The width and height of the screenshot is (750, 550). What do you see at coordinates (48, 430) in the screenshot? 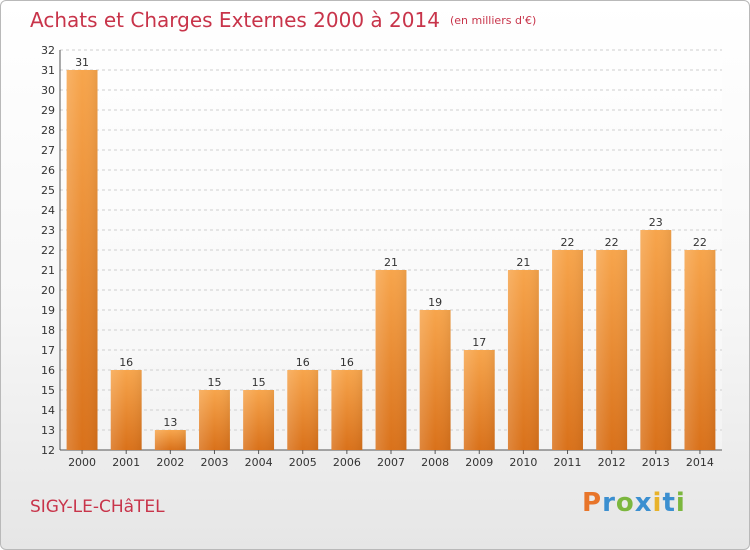
I see `y-tick-label: 13` at bounding box center [48, 430].